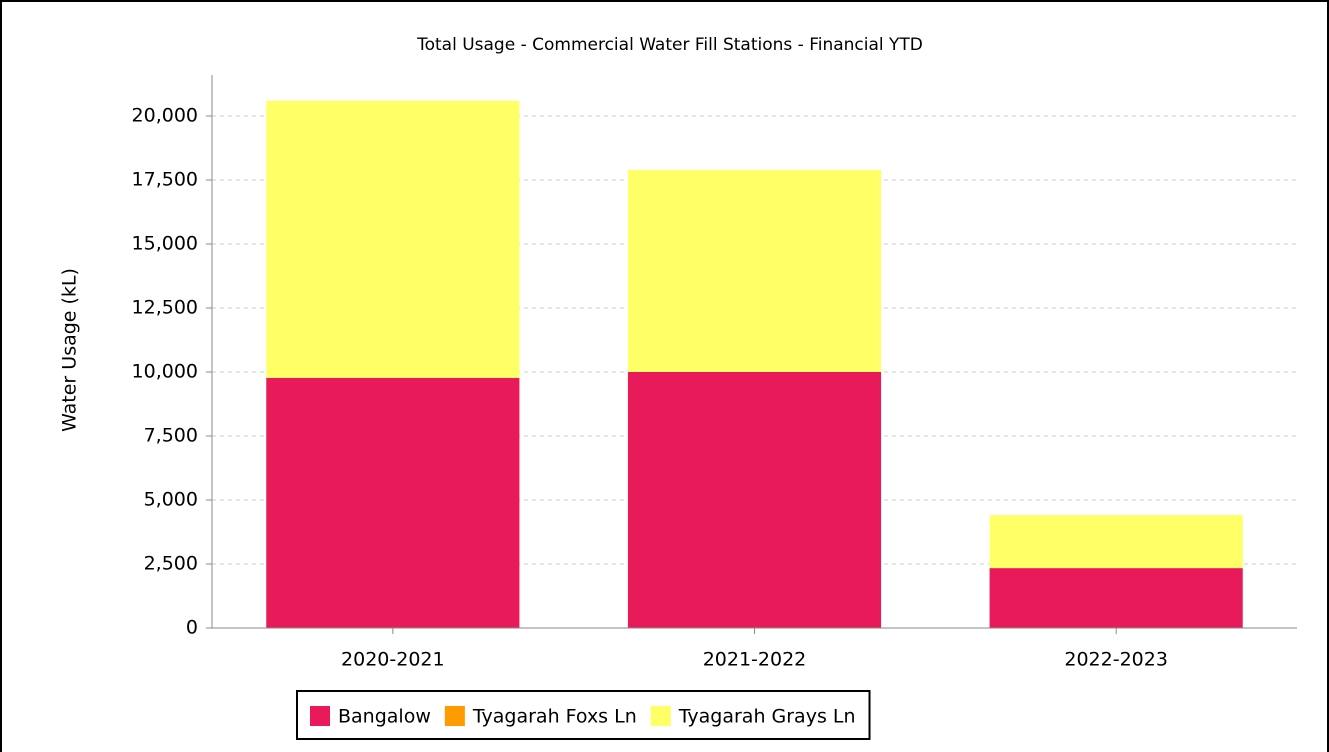 This screenshot has width=1329, height=752. Describe the element at coordinates (165, 179) in the screenshot. I see `y-tick-label: 17,500` at that location.